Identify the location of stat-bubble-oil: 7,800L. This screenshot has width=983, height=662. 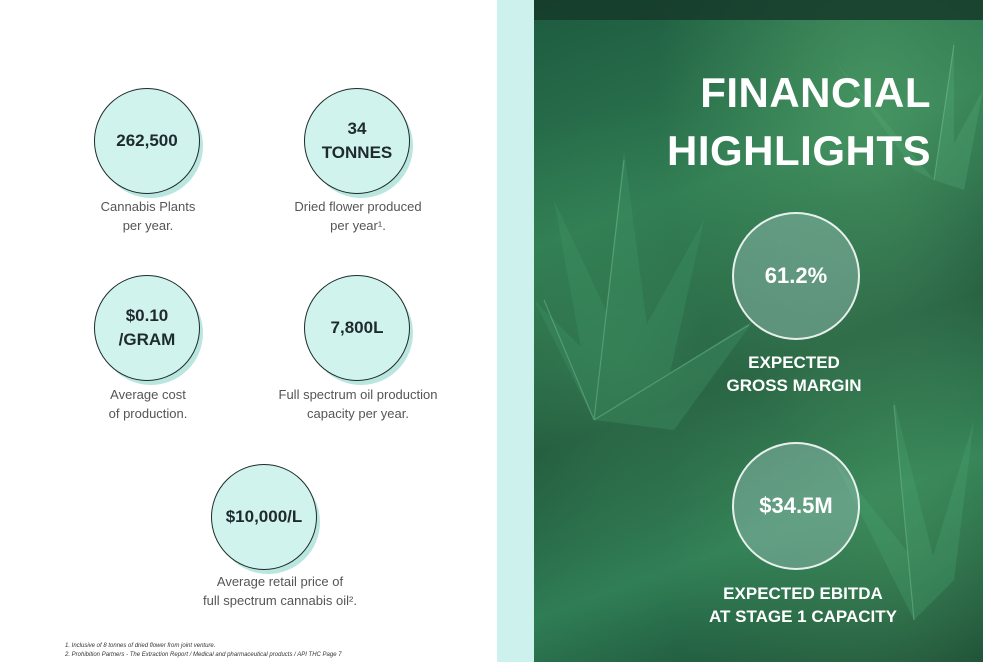
(357, 328).